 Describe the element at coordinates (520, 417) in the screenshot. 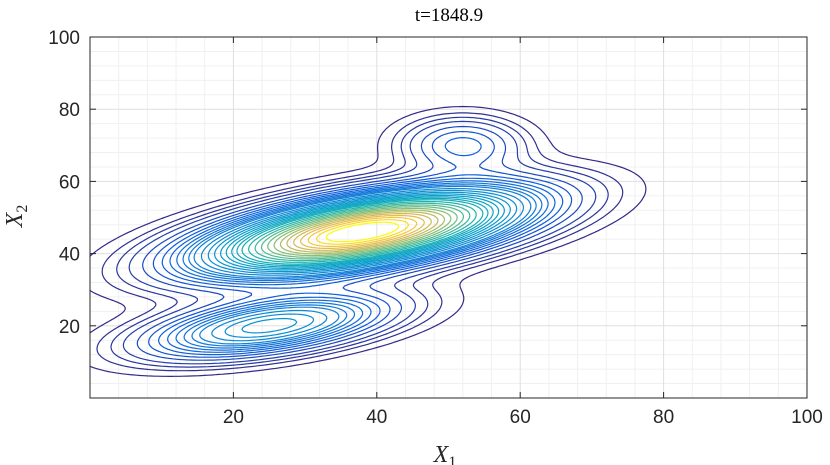

I see `x-tick-label: 60` at that location.